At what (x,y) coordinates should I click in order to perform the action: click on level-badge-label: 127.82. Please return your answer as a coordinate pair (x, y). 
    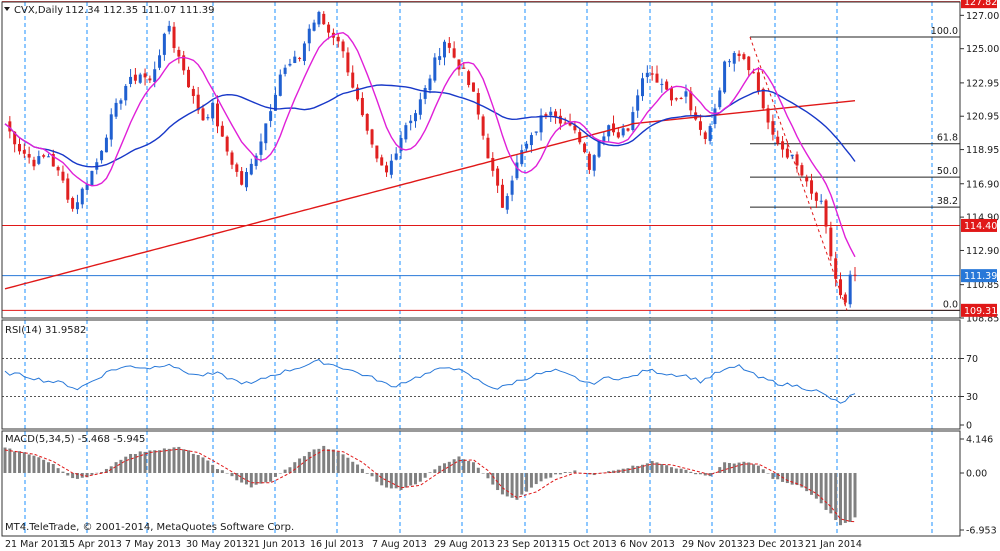
    Looking at the image, I should click on (980, 4).